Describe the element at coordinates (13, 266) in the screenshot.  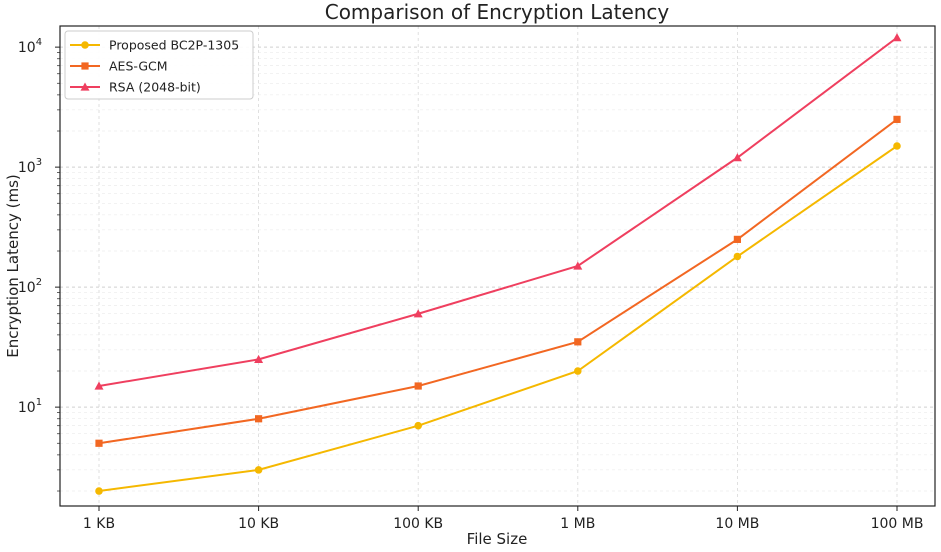
I see `y-axis-label: Encryption Latency (ms)` at that location.